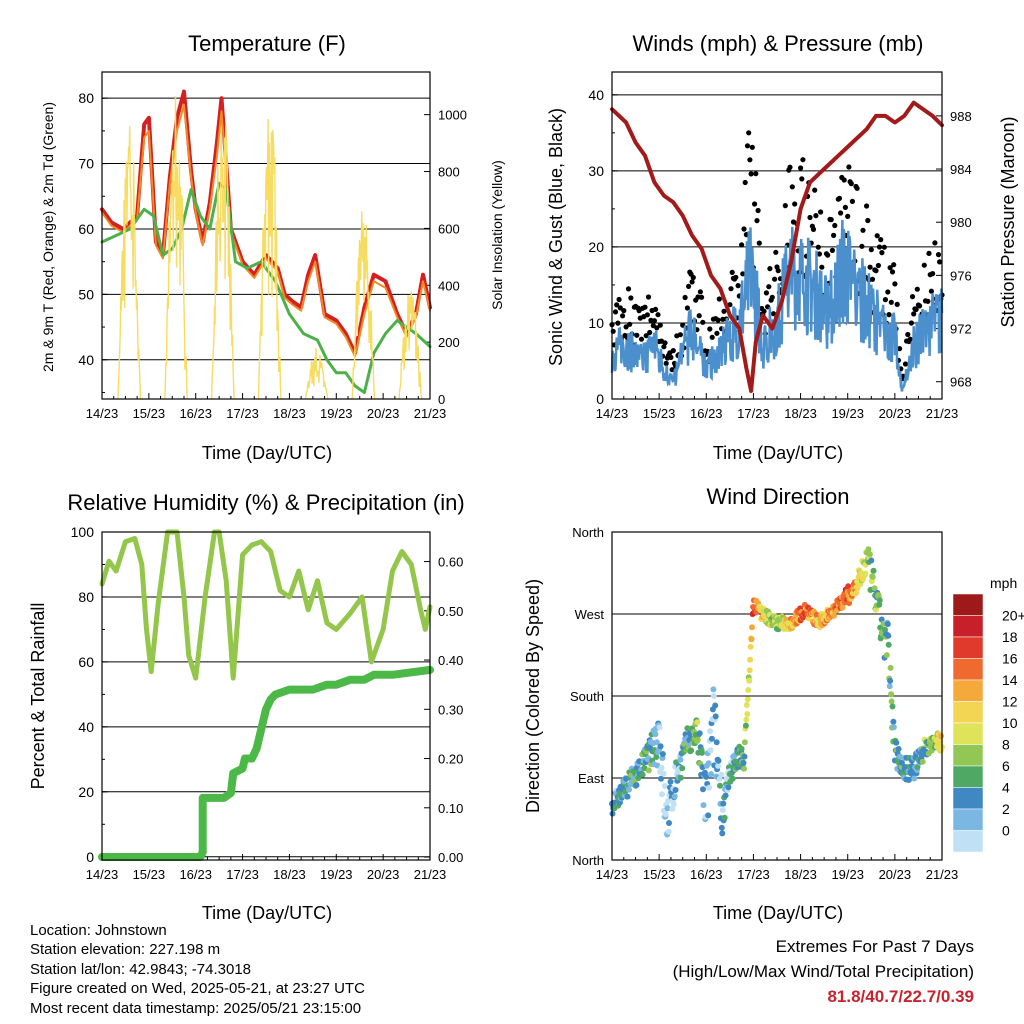 The image size is (1024, 1024). Describe the element at coordinates (450, 562) in the screenshot. I see `humidity-ytick-right-label: 0.60` at that location.